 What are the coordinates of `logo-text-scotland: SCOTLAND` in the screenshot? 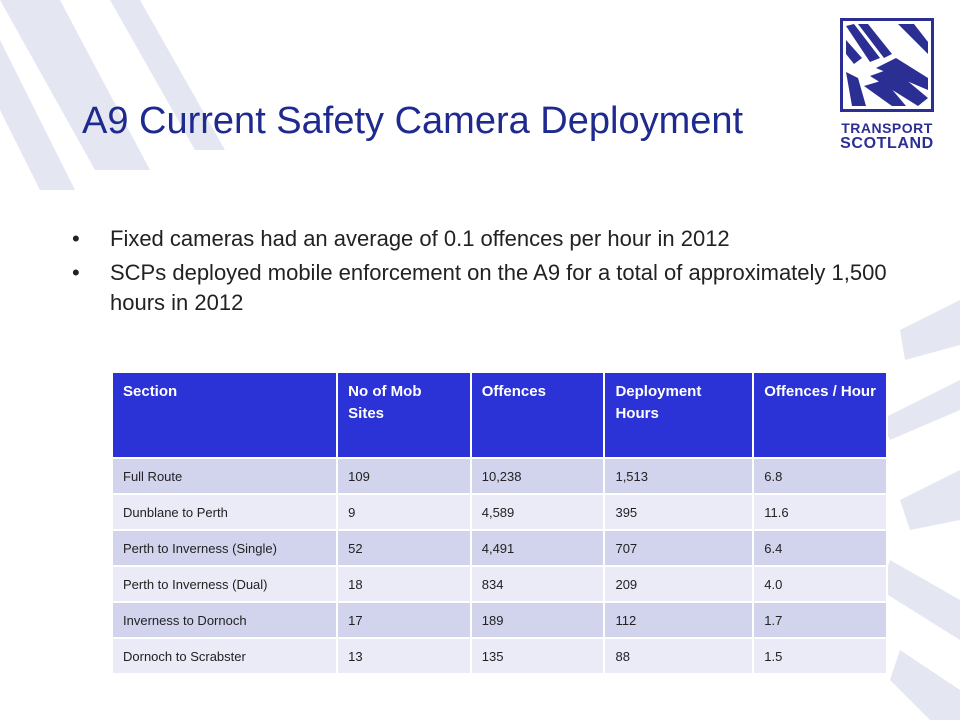 It's located at (887, 143).